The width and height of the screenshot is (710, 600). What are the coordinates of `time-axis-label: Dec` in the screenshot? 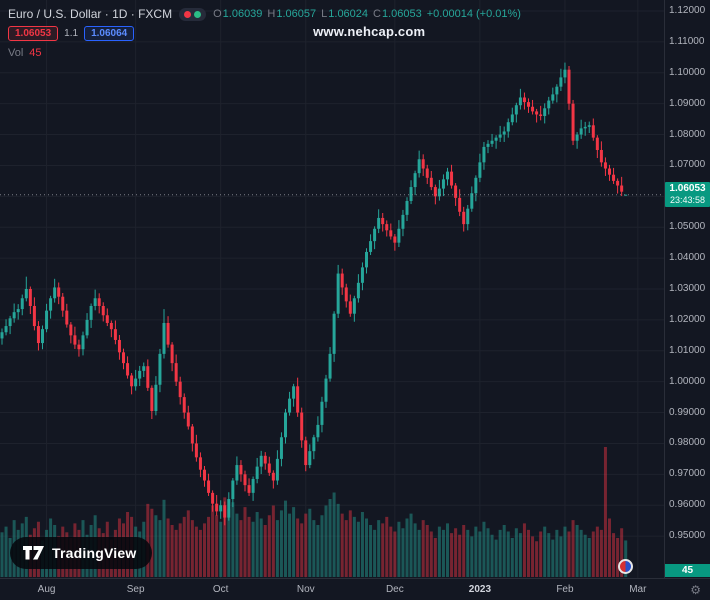 It's located at (394, 589).